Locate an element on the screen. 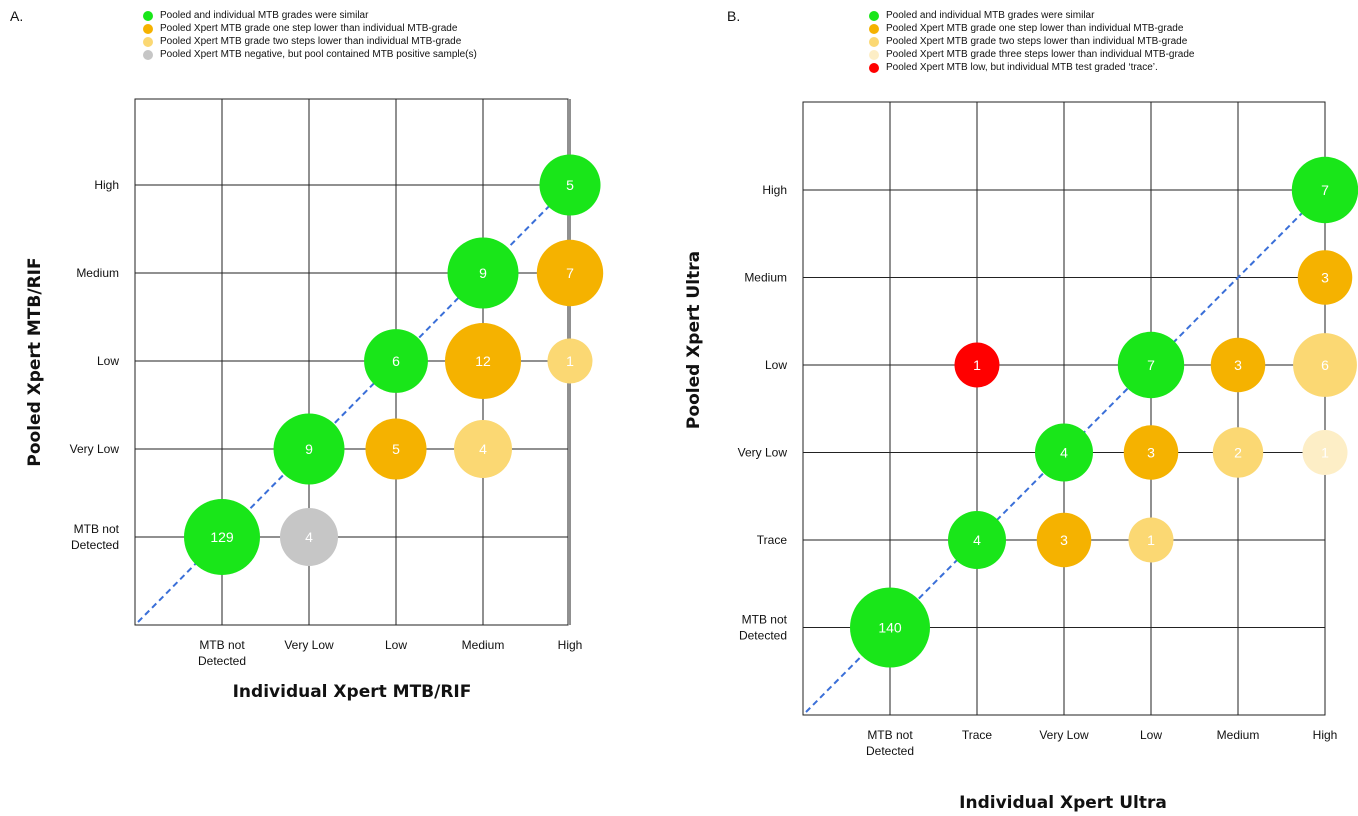 Image resolution: width=1358 pixels, height=816 pixels. bubble-low-low is located at coordinates (1151, 365).